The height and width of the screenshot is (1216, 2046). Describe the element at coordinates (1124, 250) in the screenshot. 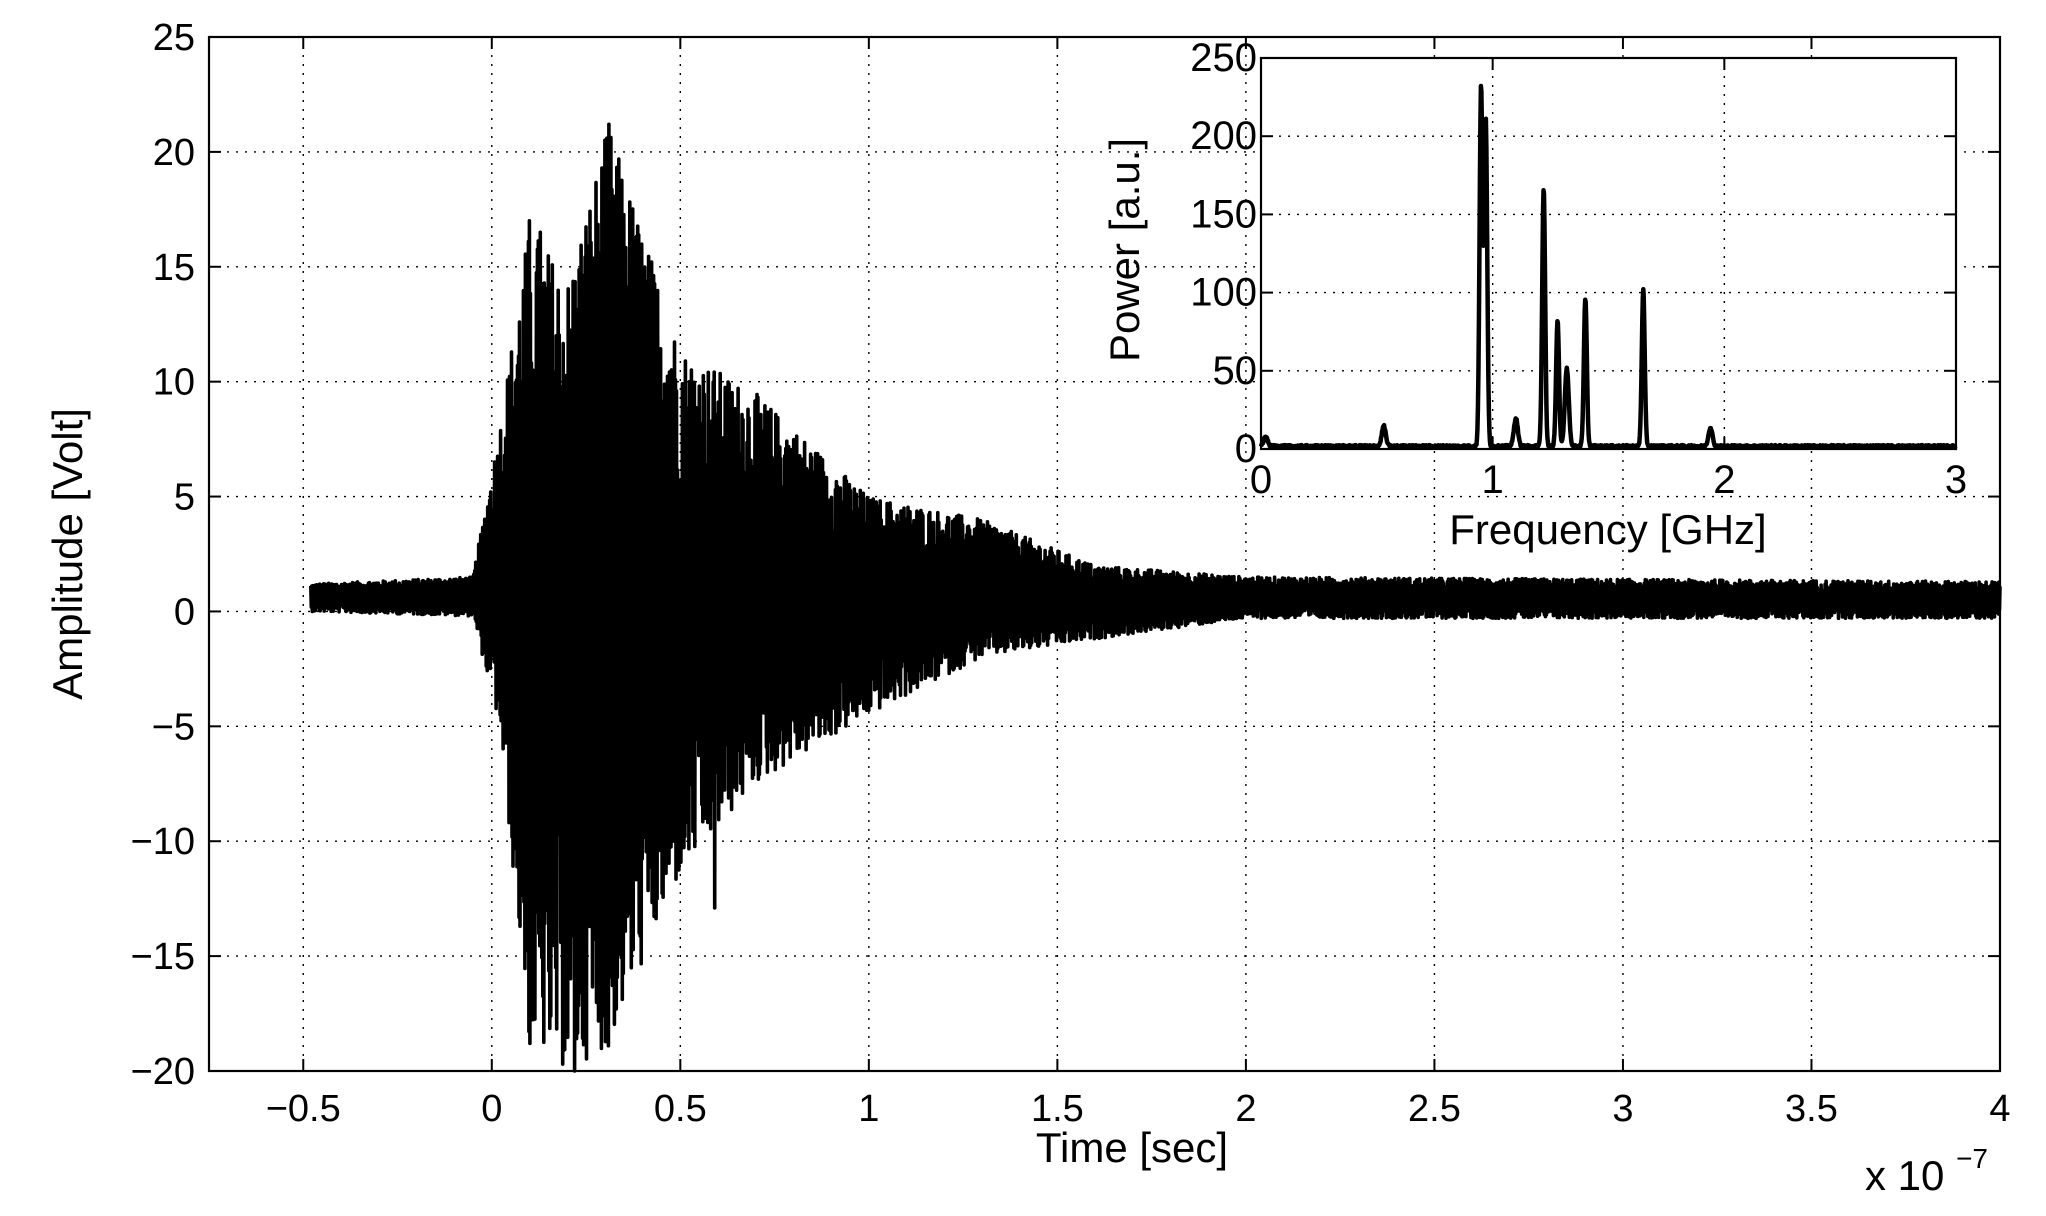

I see `inset-y-axis-label: Power [a.u.]` at that location.